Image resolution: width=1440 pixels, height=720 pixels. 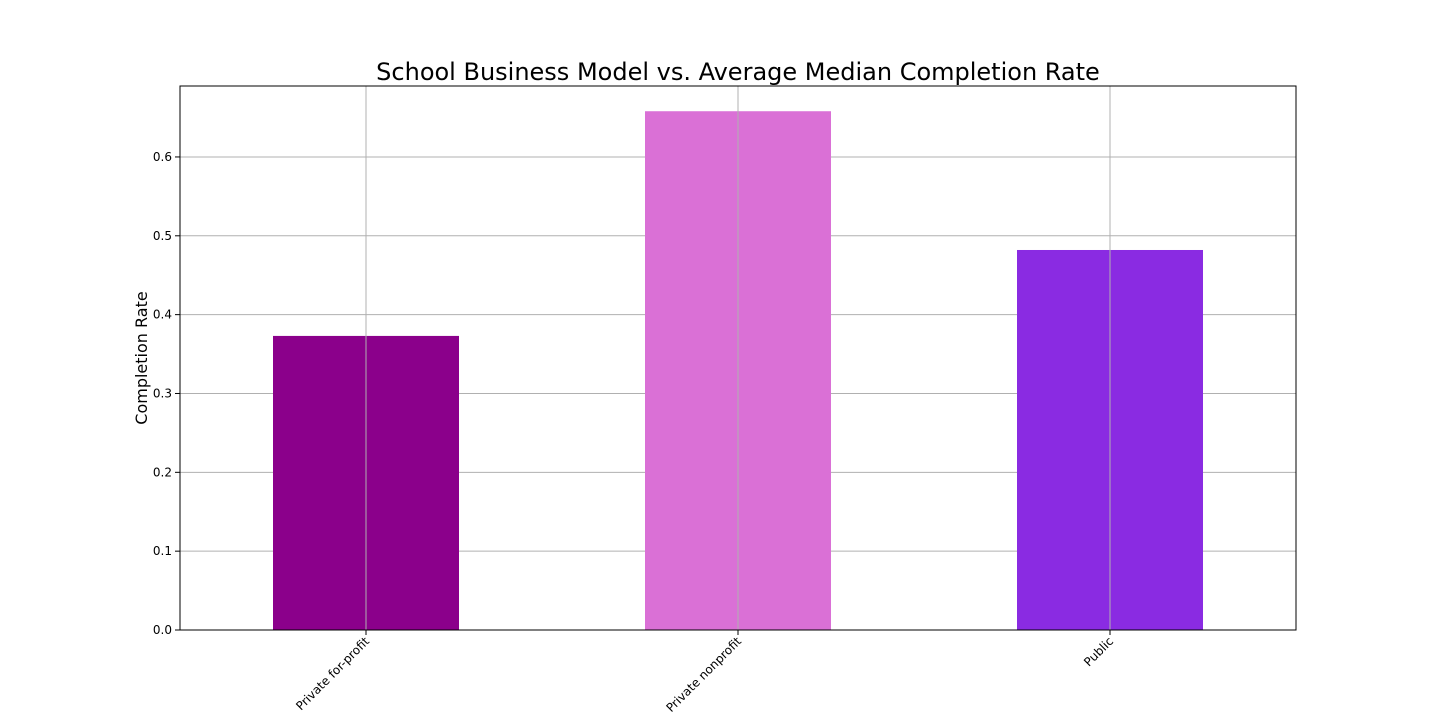 I want to click on y-tick-label: 0.0, so click(x=162, y=630).